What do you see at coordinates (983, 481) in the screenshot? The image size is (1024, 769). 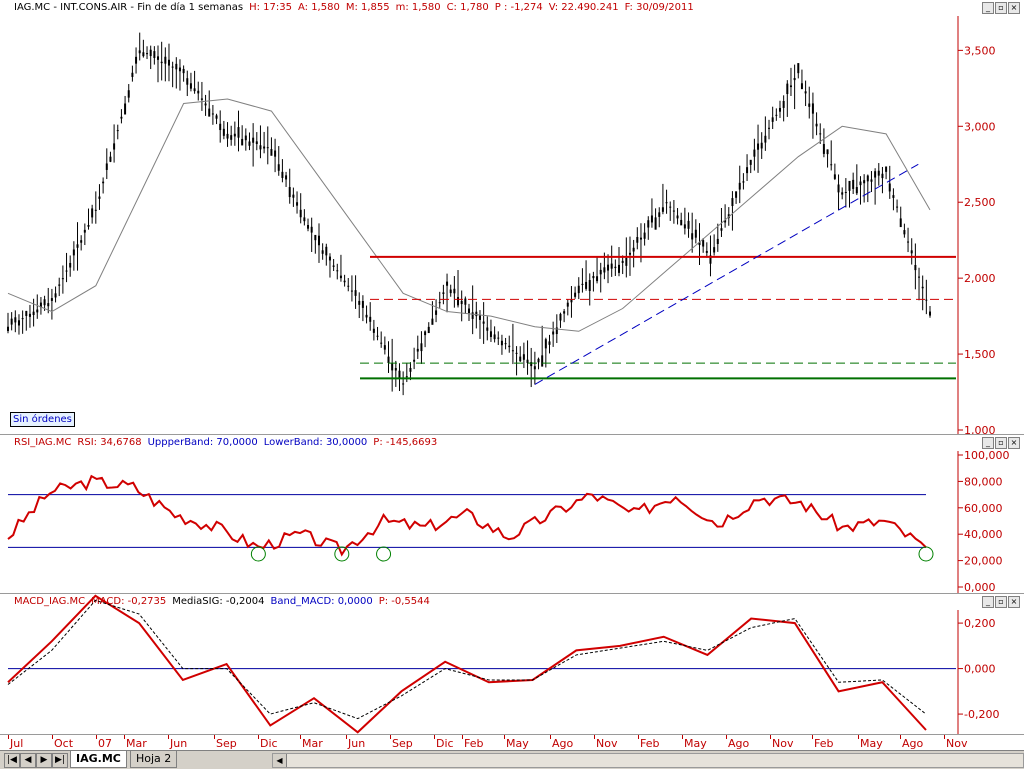 I see `y-tick-label: 80,000` at bounding box center [983, 481].